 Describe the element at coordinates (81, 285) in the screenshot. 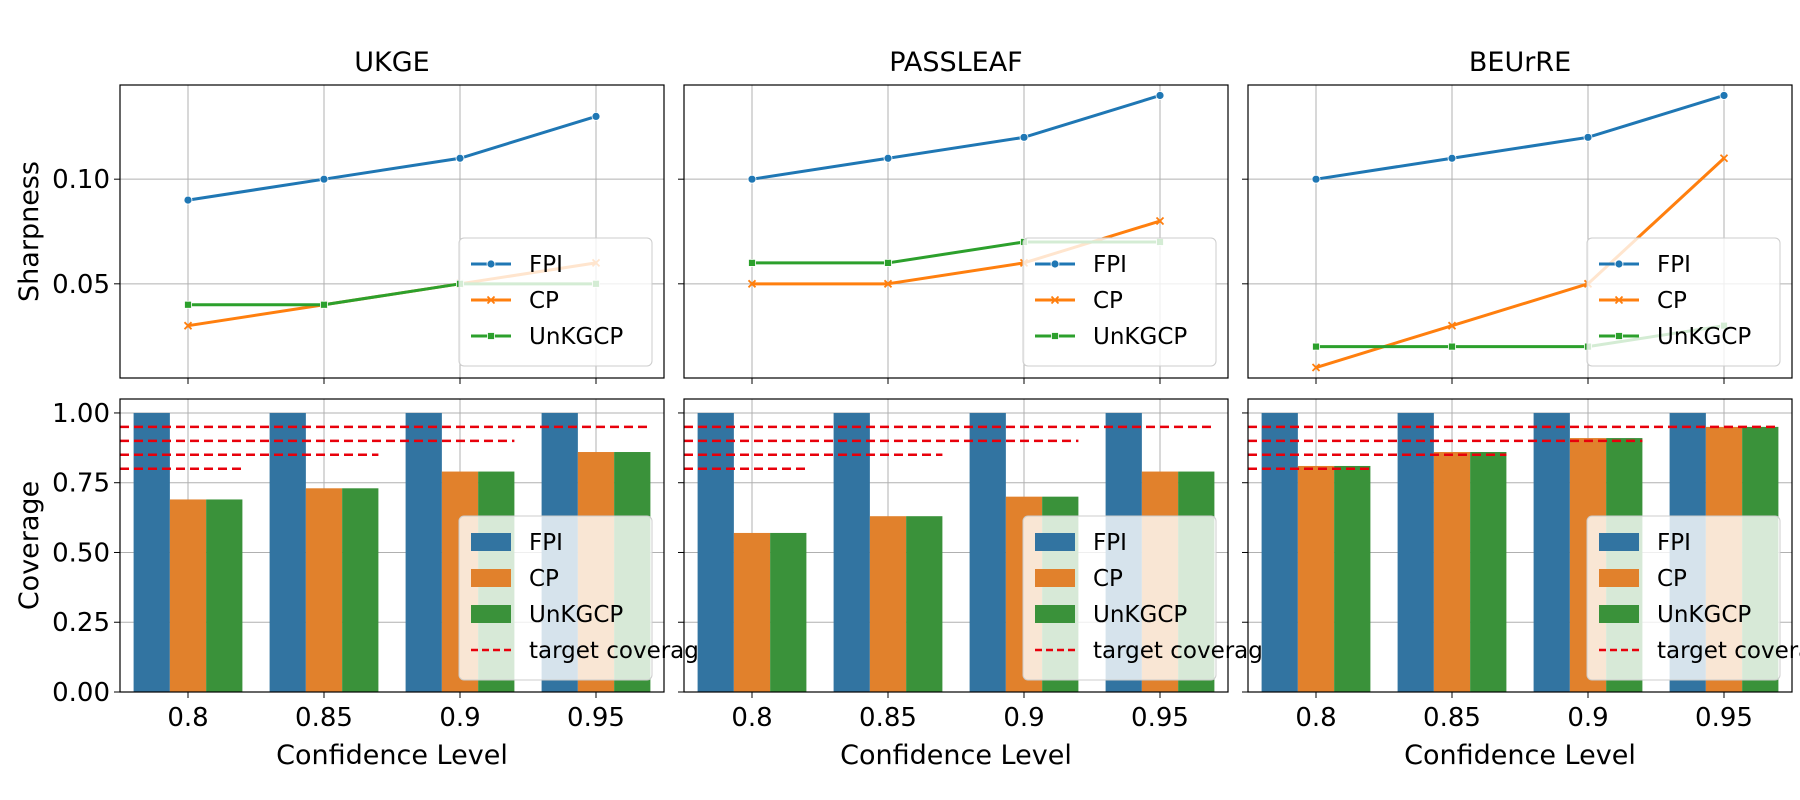

I see `y-tick-label: 0.05` at that location.